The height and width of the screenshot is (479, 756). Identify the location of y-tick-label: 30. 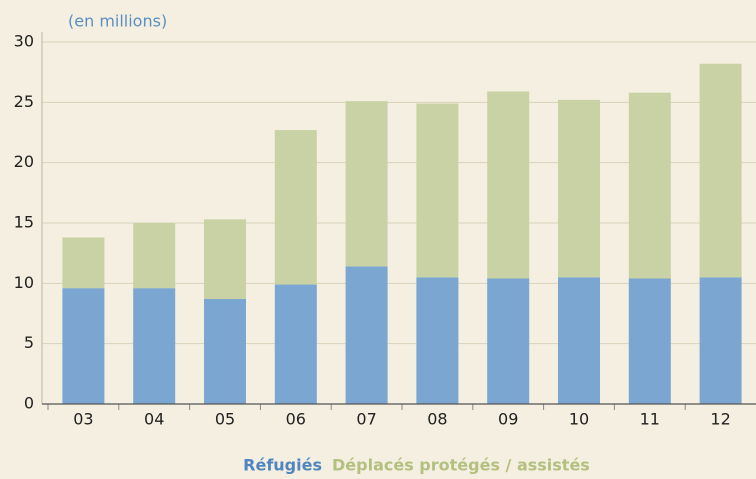
(24, 41).